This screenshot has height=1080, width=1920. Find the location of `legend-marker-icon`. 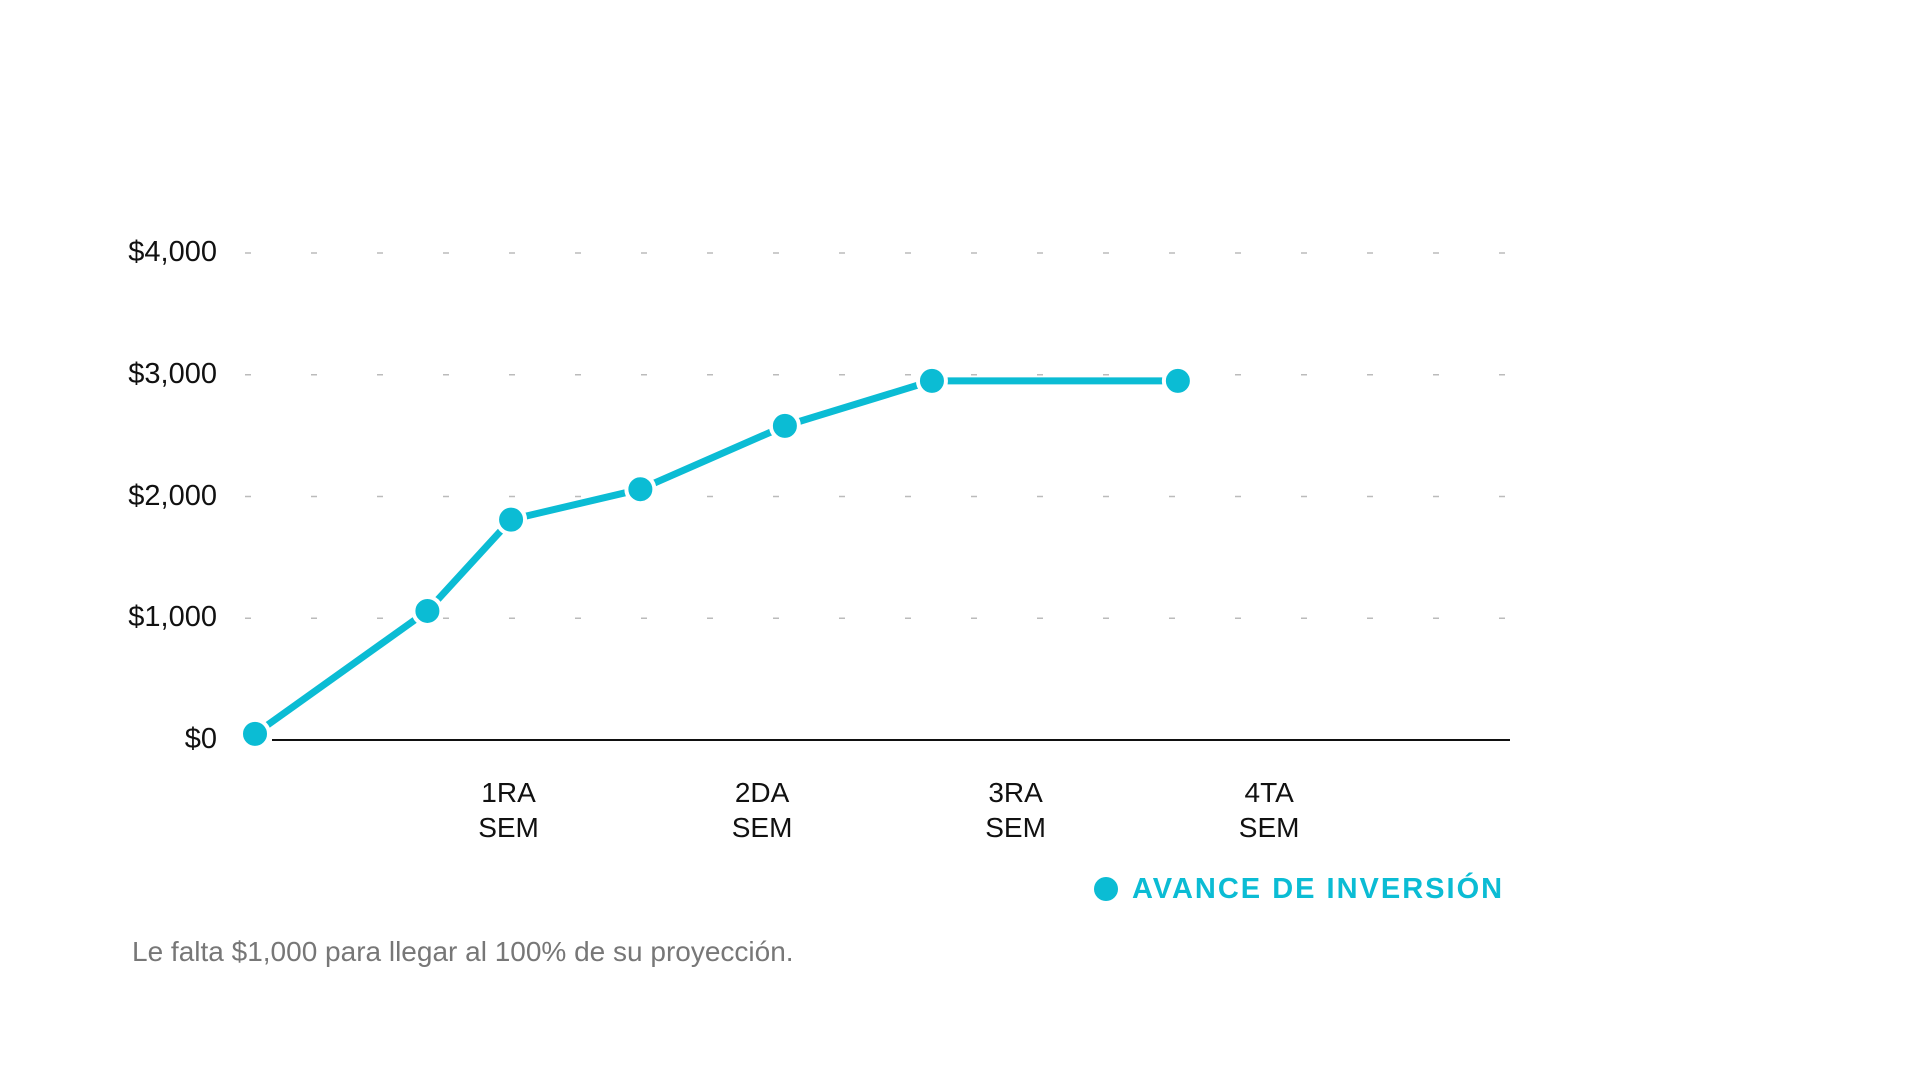

legend-marker-icon is located at coordinates (1106, 889).